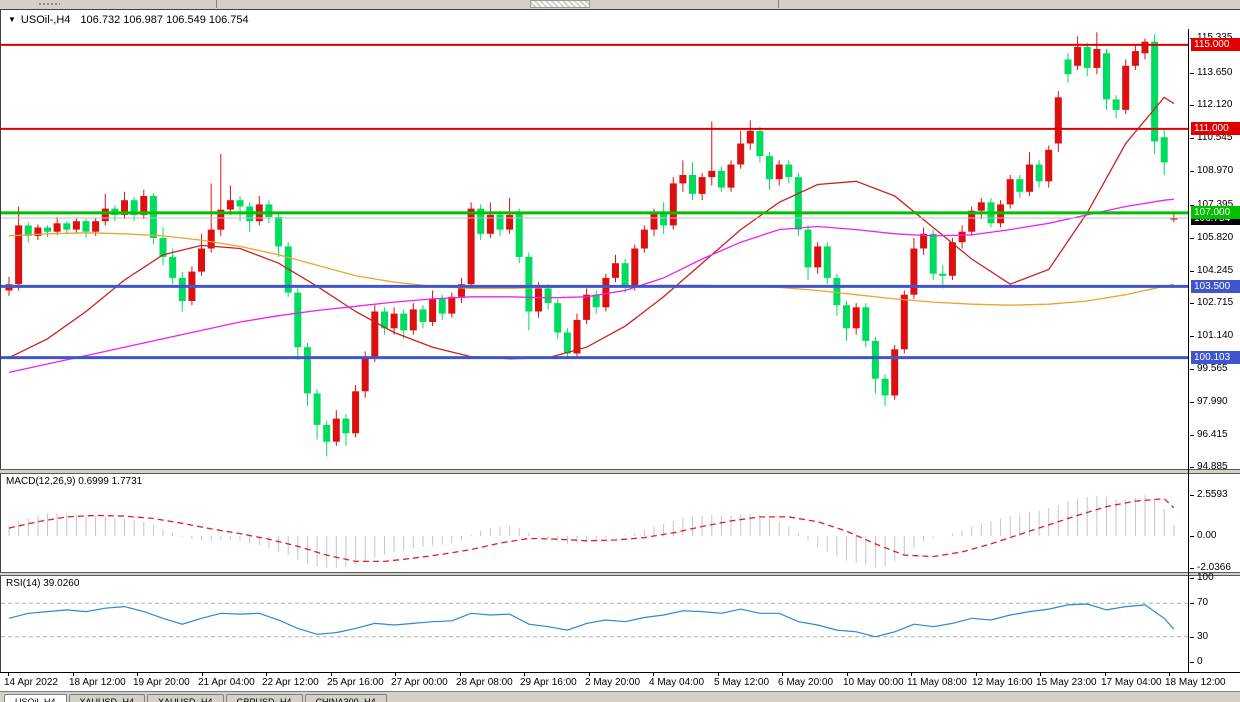 The image size is (1240, 702). I want to click on symbol-dropdown-icon: ▼, so click(12, 19).